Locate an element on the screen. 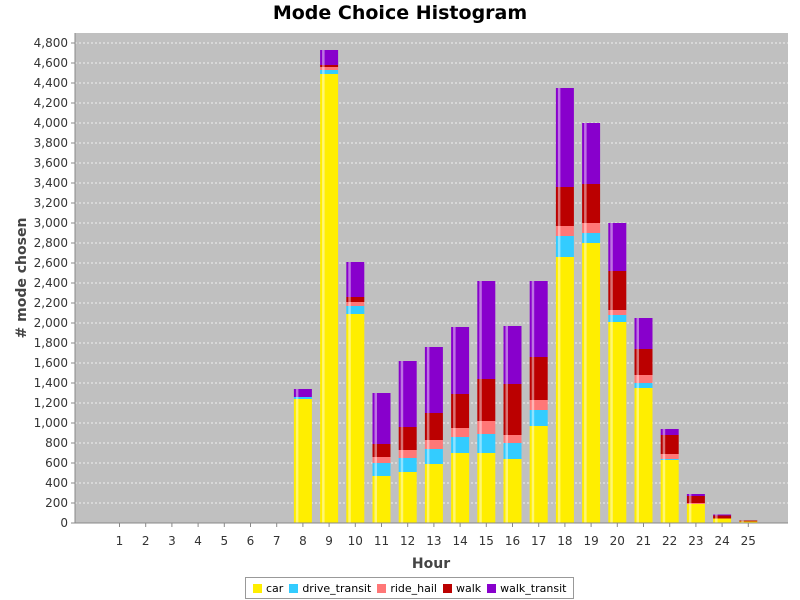 The width and height of the screenshot is (800, 600). legend-label: ride_hail is located at coordinates (413, 588).